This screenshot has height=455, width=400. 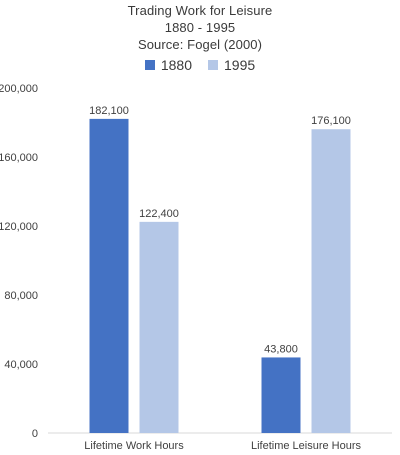 I want to click on legend-label-1880: 1880, so click(x=176, y=65).